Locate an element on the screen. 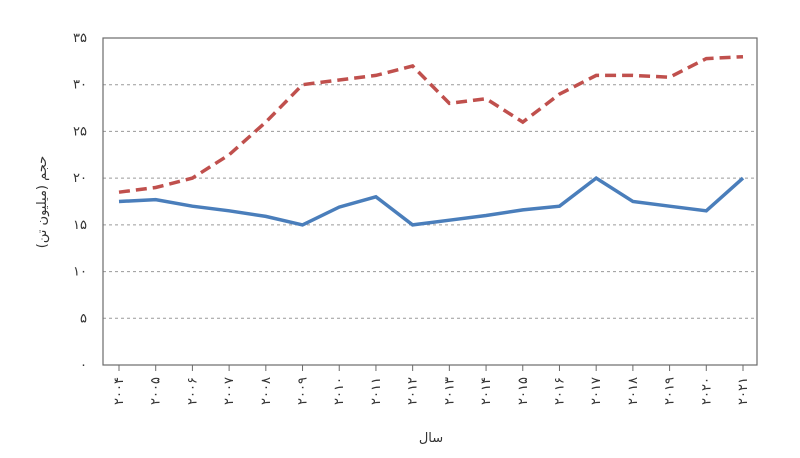  y-tick-label: ۲۵ is located at coordinates (80, 131).